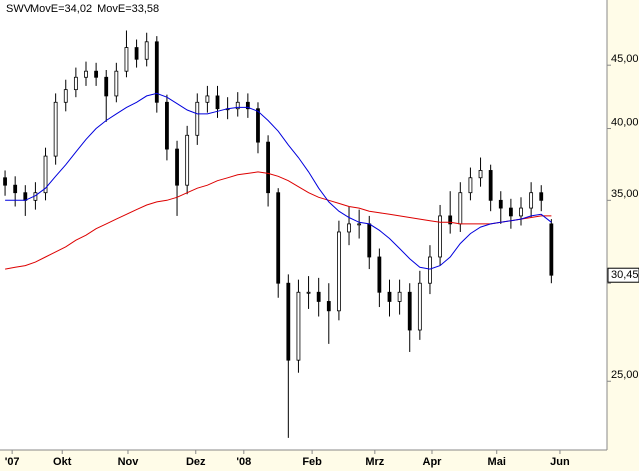 Image resolution: width=639 pixels, height=471 pixels. Describe the element at coordinates (62, 462) in the screenshot. I see `x-tick-label: Okt` at that location.